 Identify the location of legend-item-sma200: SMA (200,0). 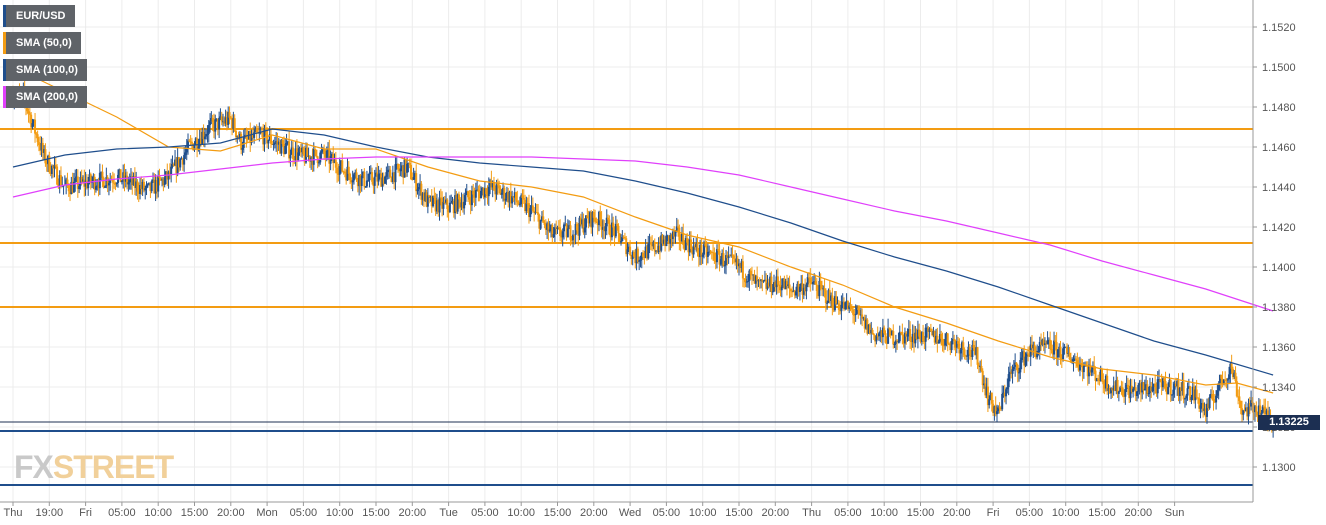
(45, 97).